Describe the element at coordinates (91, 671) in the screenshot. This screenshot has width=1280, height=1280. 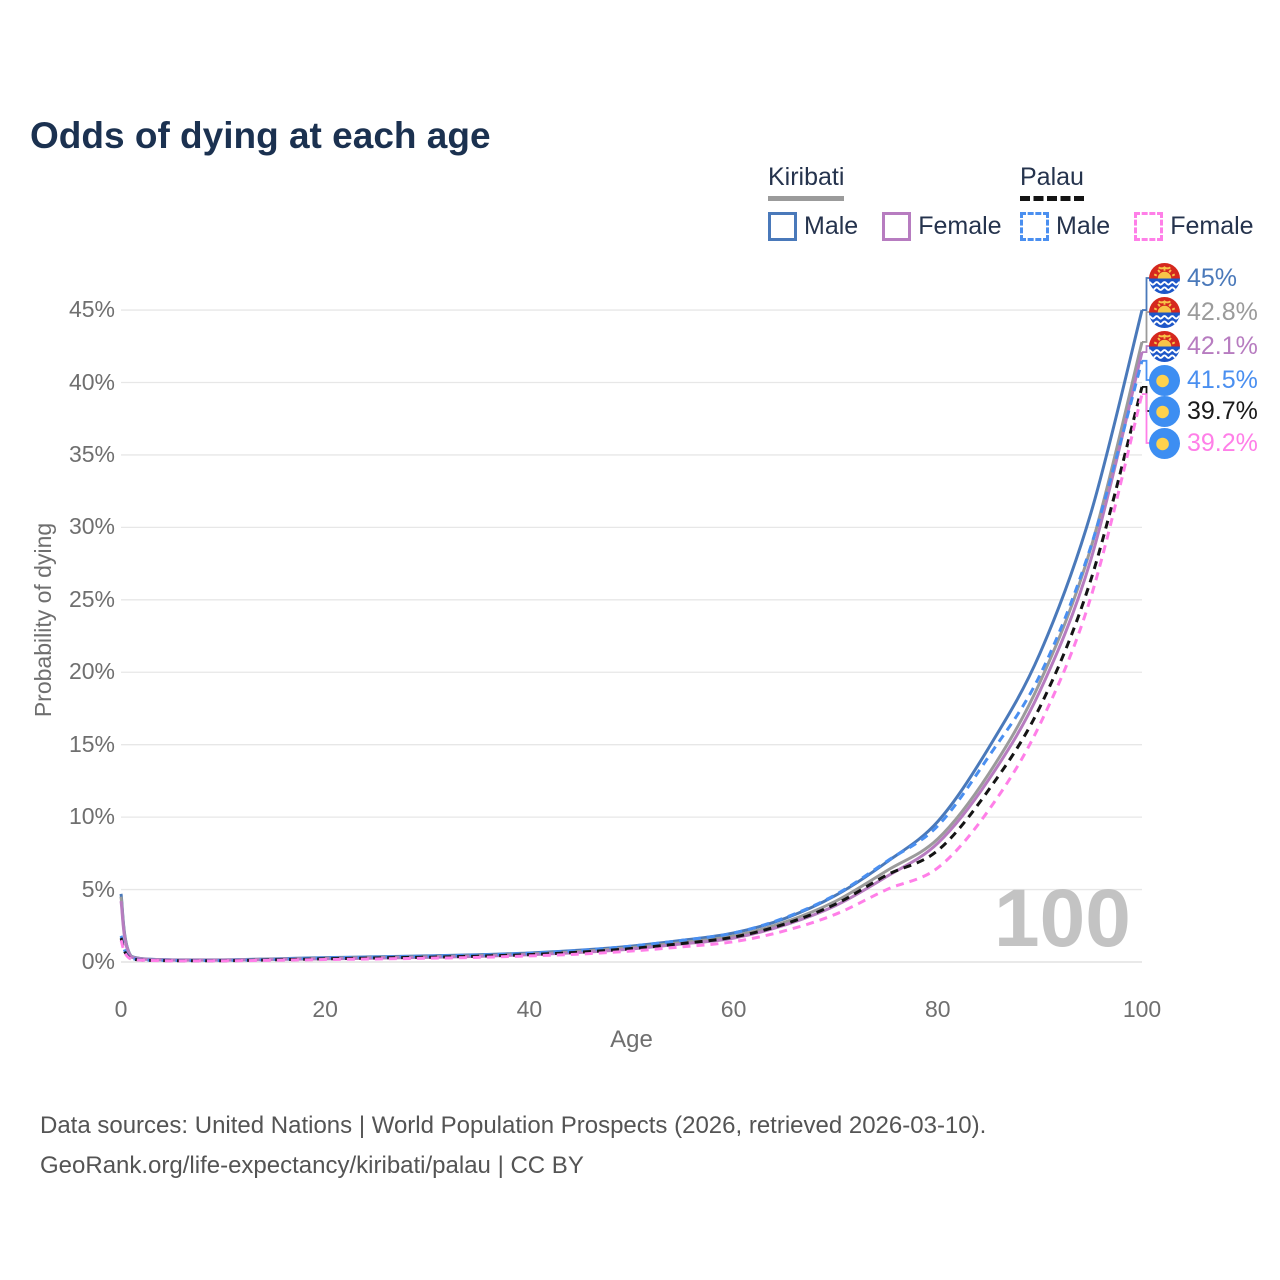
I see `y-tick-label: 20%` at that location.